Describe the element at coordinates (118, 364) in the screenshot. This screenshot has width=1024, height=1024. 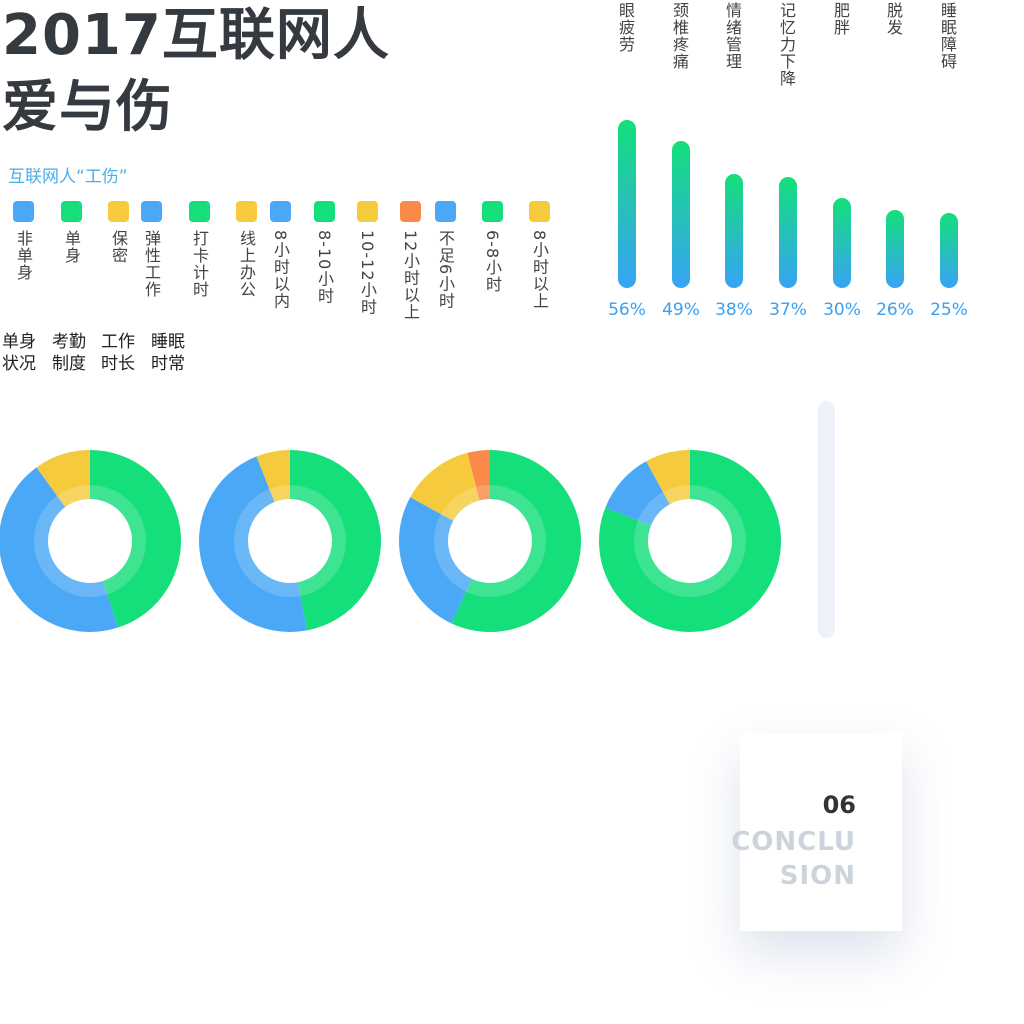
I see `category-label-line2: 时长` at that location.